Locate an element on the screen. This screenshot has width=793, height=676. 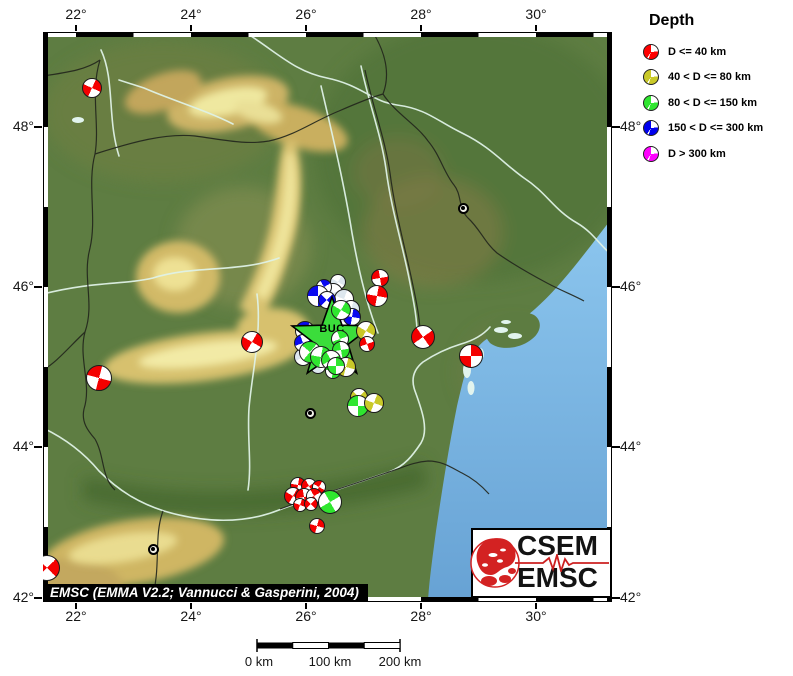
lon-label-top: 24° is located at coordinates (191, 14).